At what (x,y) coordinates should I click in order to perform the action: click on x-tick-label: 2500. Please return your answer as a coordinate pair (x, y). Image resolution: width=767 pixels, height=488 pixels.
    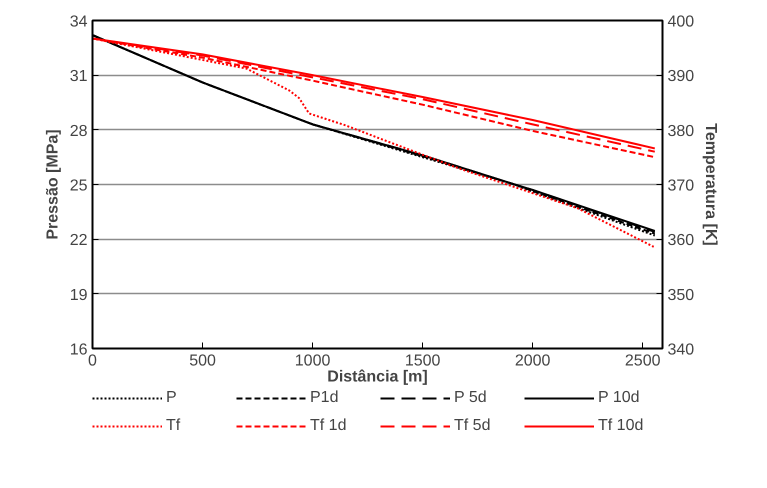
    Looking at the image, I should click on (642, 361).